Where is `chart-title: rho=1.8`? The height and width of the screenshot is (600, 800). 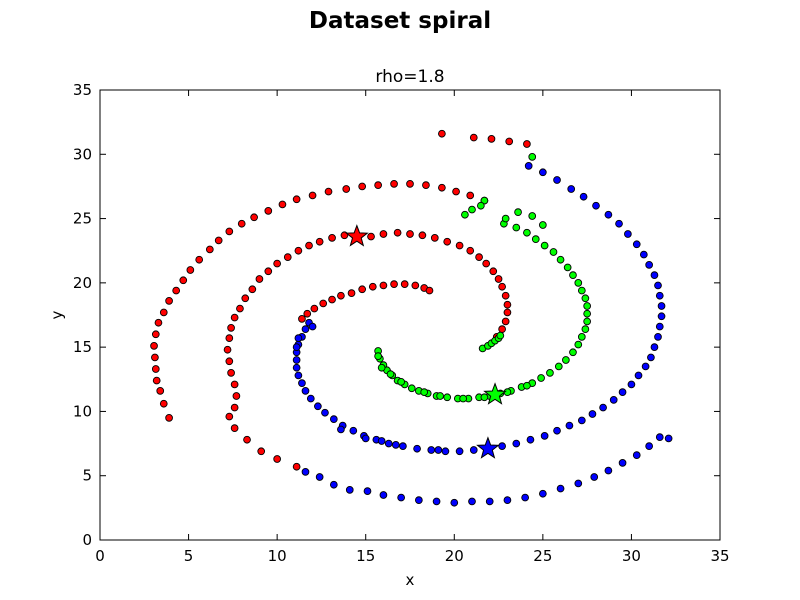 chart-title: rho=1.8 is located at coordinates (409, 77).